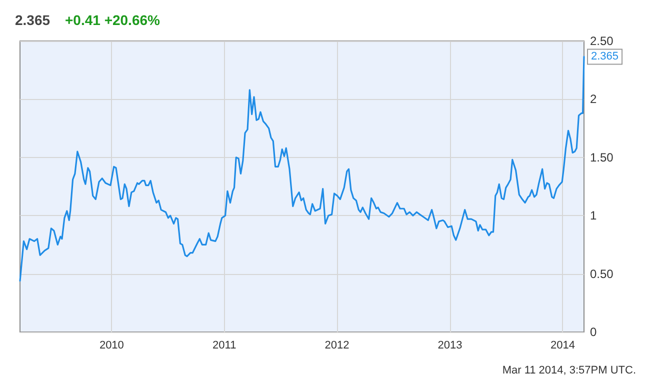  I want to click on chart-title: 2.365, so click(32, 20).